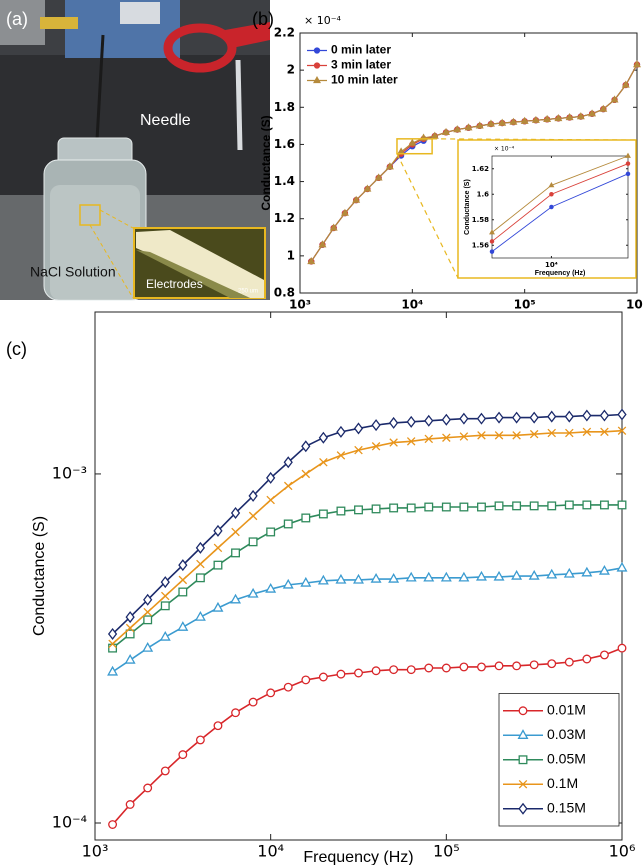 The image size is (643, 865). What do you see at coordinates (523, 784) in the screenshot?
I see `legend-marker` at bounding box center [523, 784].